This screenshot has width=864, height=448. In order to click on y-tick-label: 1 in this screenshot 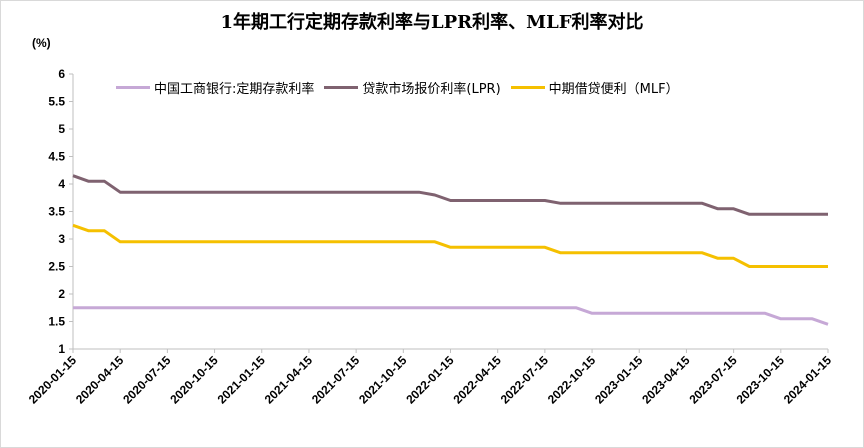, I will do `click(61, 349)`.